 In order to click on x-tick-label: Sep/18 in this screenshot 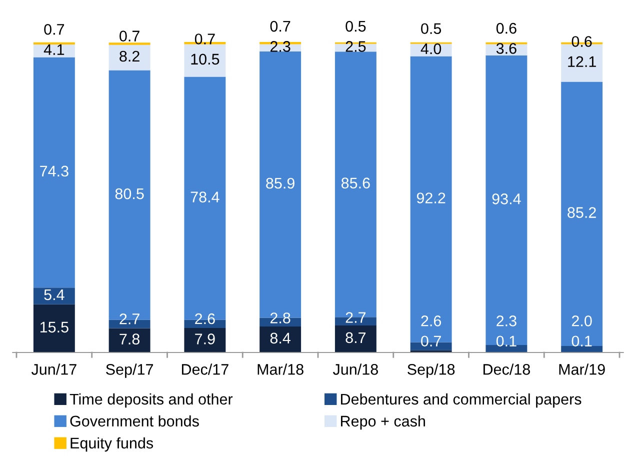, I will do `click(431, 371)`.